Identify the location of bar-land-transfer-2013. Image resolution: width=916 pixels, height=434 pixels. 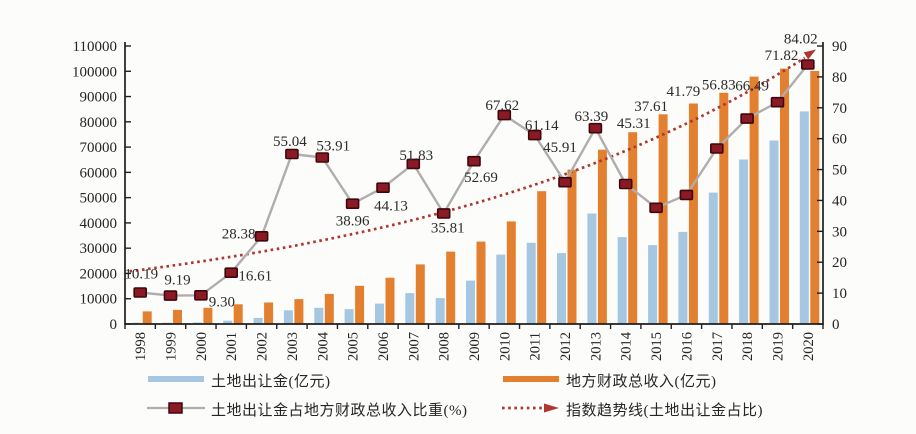
(592, 268).